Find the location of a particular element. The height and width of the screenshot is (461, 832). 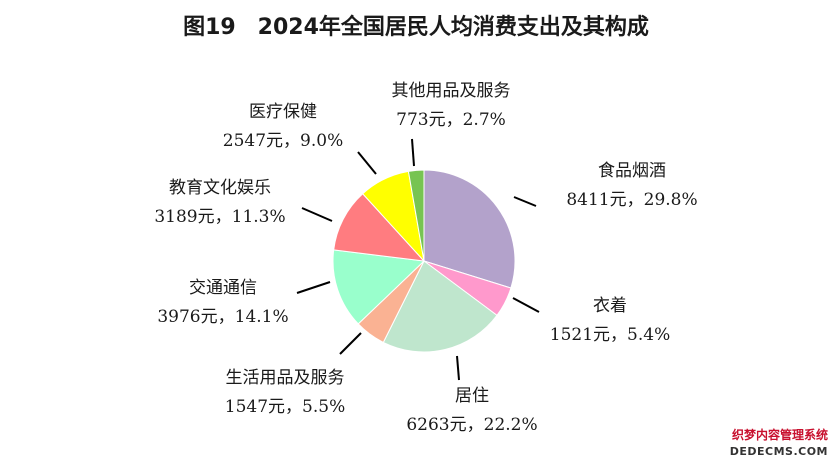

slice-value-label-7: 2547元，9.0% is located at coordinates (283, 141).